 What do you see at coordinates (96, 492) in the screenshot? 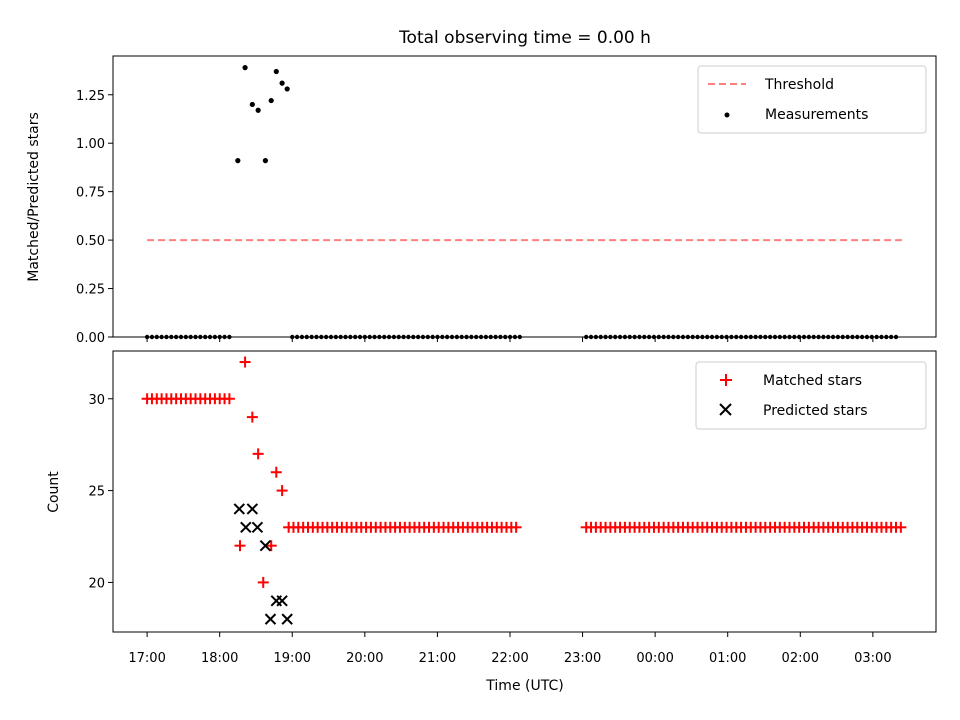
I see `bottom-y-tick-label: 25` at bounding box center [96, 492].